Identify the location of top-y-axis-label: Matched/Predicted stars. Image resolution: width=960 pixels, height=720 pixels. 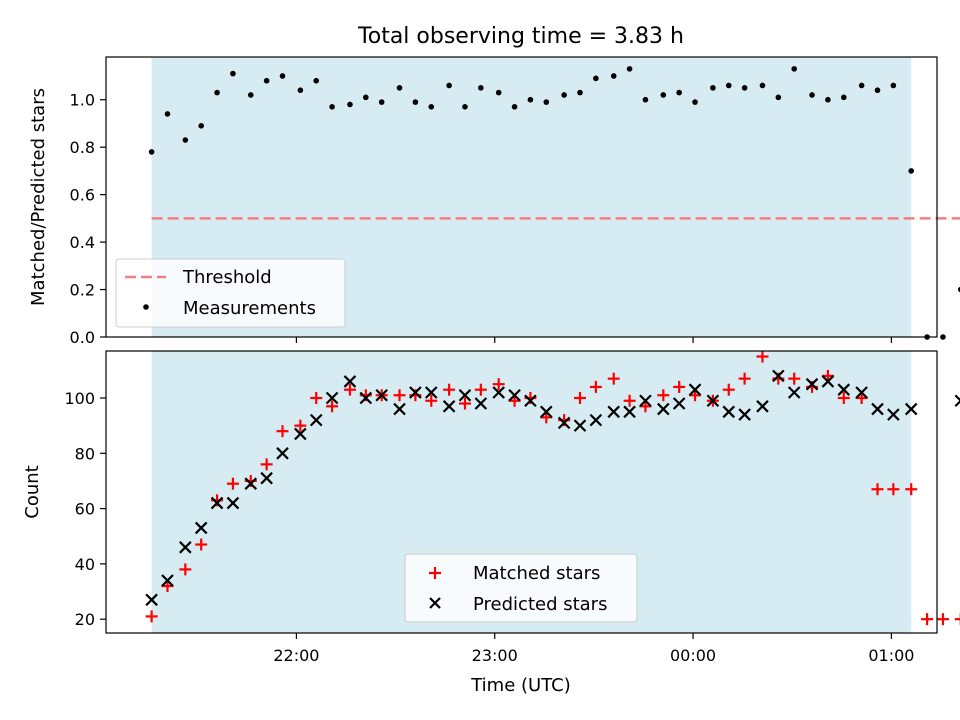
(38, 197).